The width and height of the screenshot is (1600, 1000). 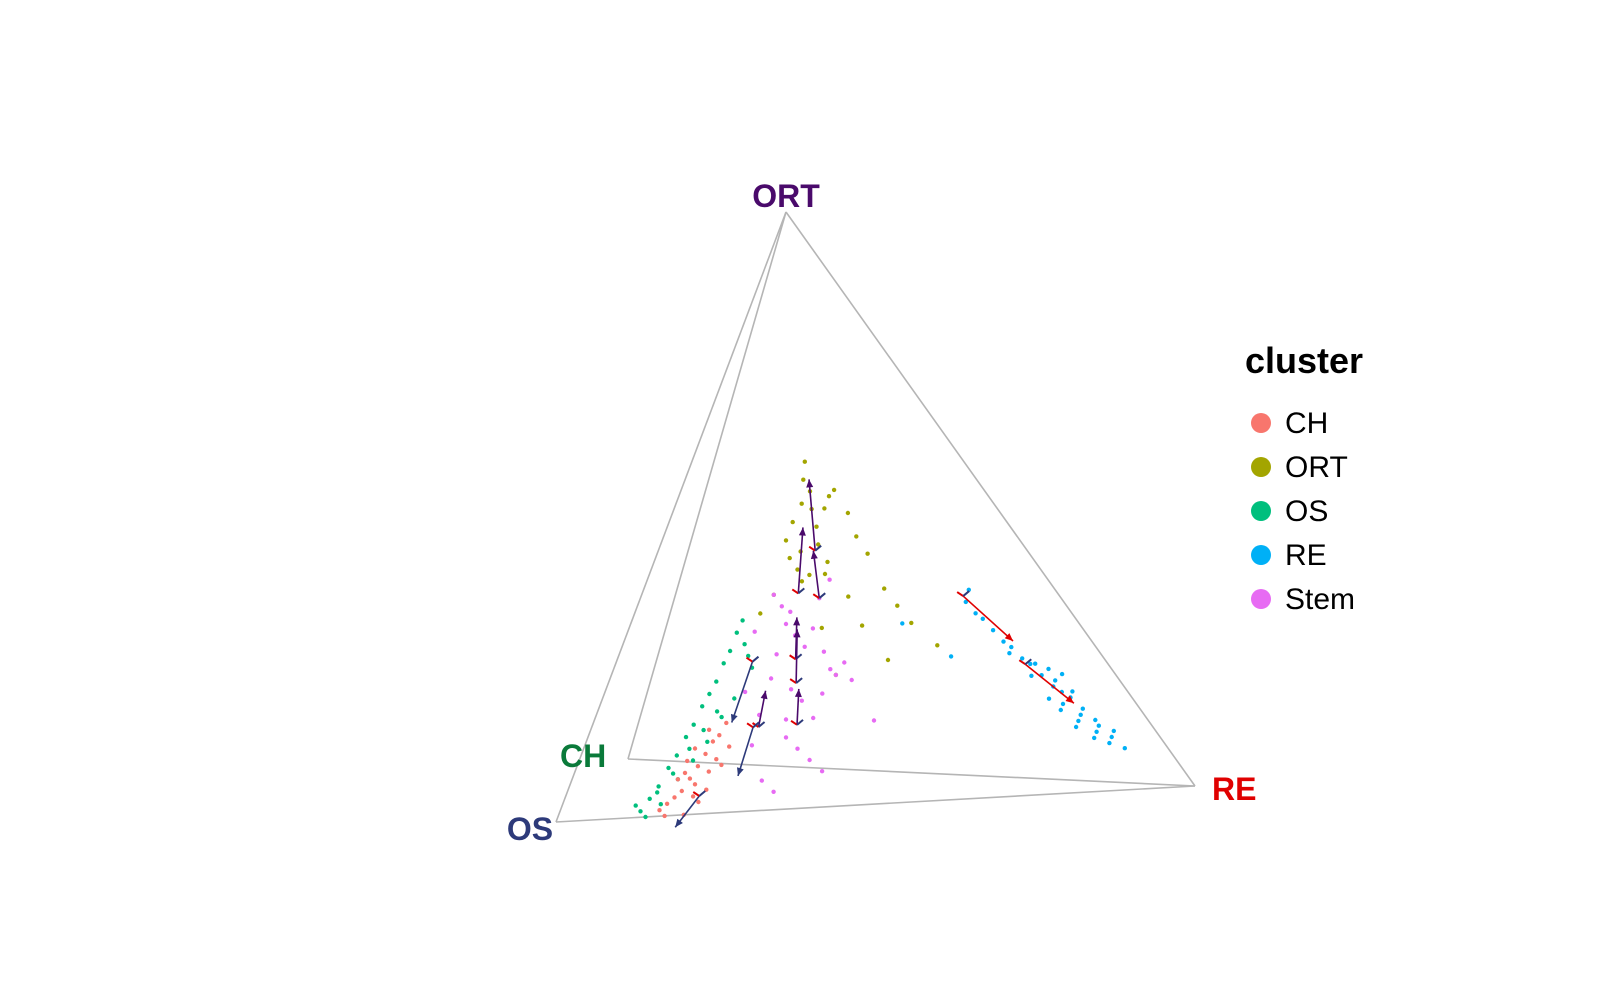 I want to click on legend-label: ORT, so click(x=1316, y=467).